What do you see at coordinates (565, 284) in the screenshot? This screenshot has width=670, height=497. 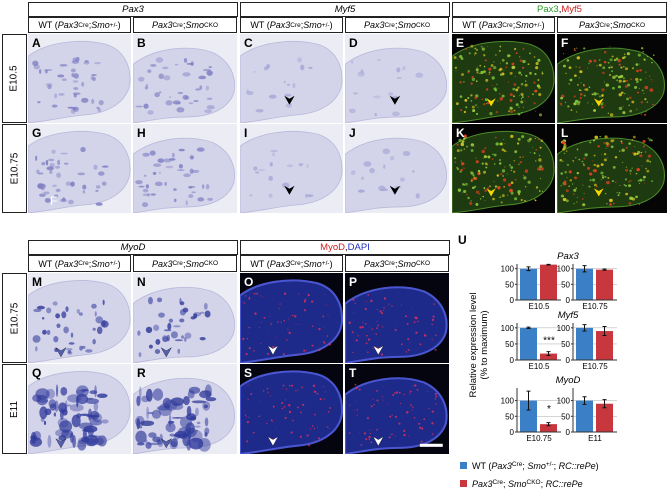 I see `y-tick-label: 50` at bounding box center [565, 284].